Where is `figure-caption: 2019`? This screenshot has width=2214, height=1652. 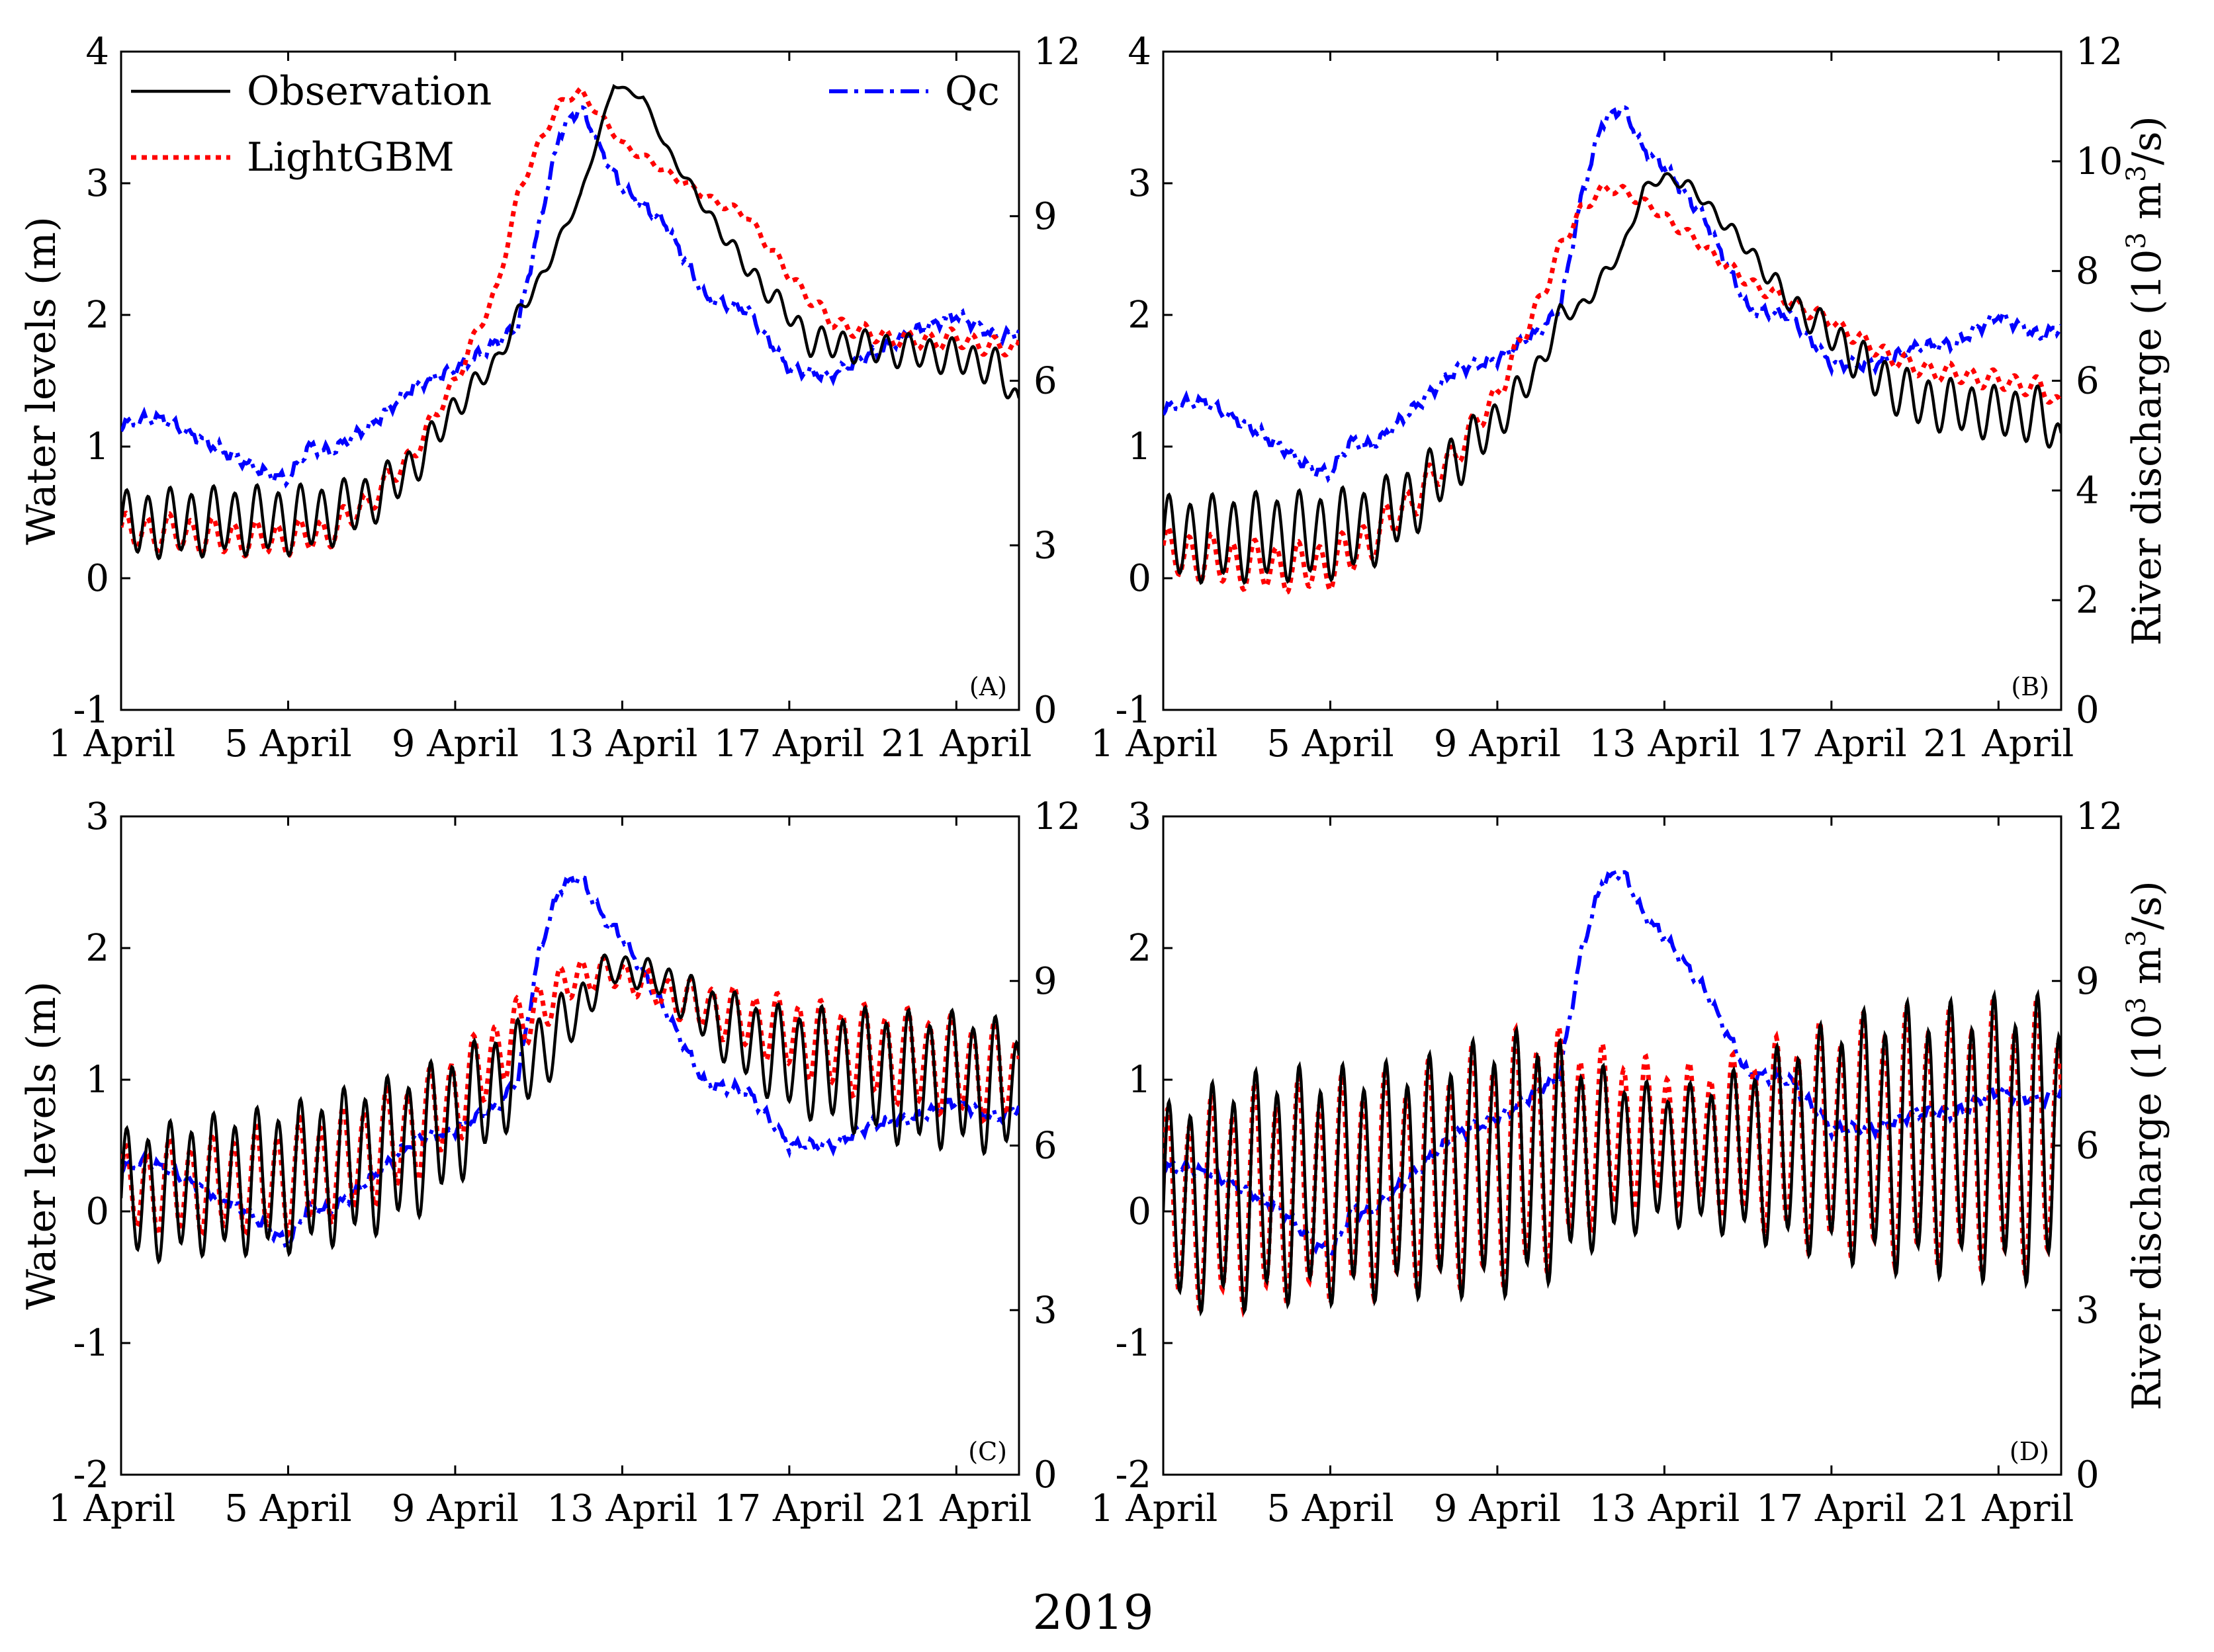 figure-caption: 2019 is located at coordinates (1092, 1612).